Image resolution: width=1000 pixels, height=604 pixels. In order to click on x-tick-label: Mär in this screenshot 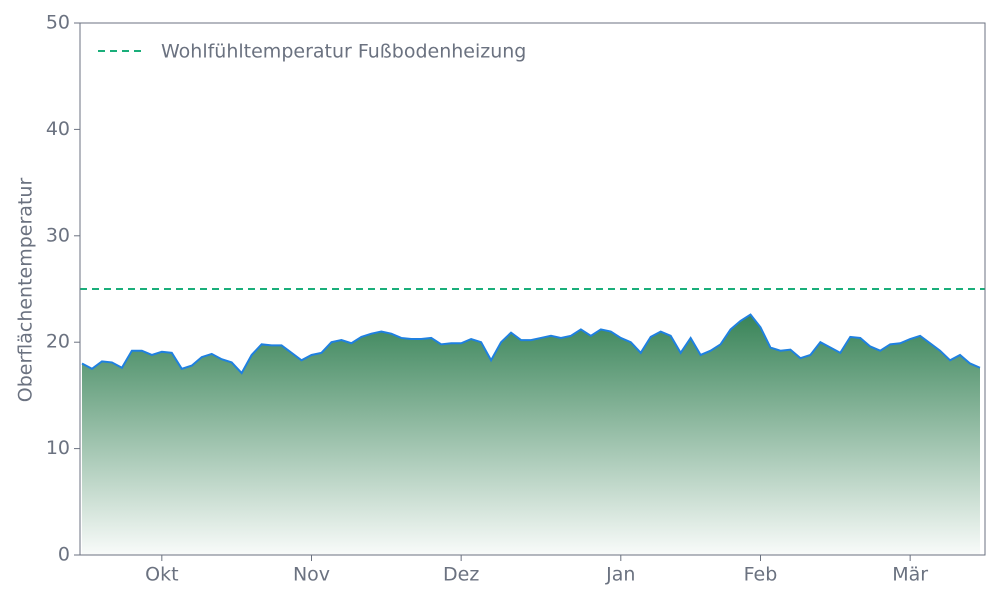, I will do `click(910, 575)`.